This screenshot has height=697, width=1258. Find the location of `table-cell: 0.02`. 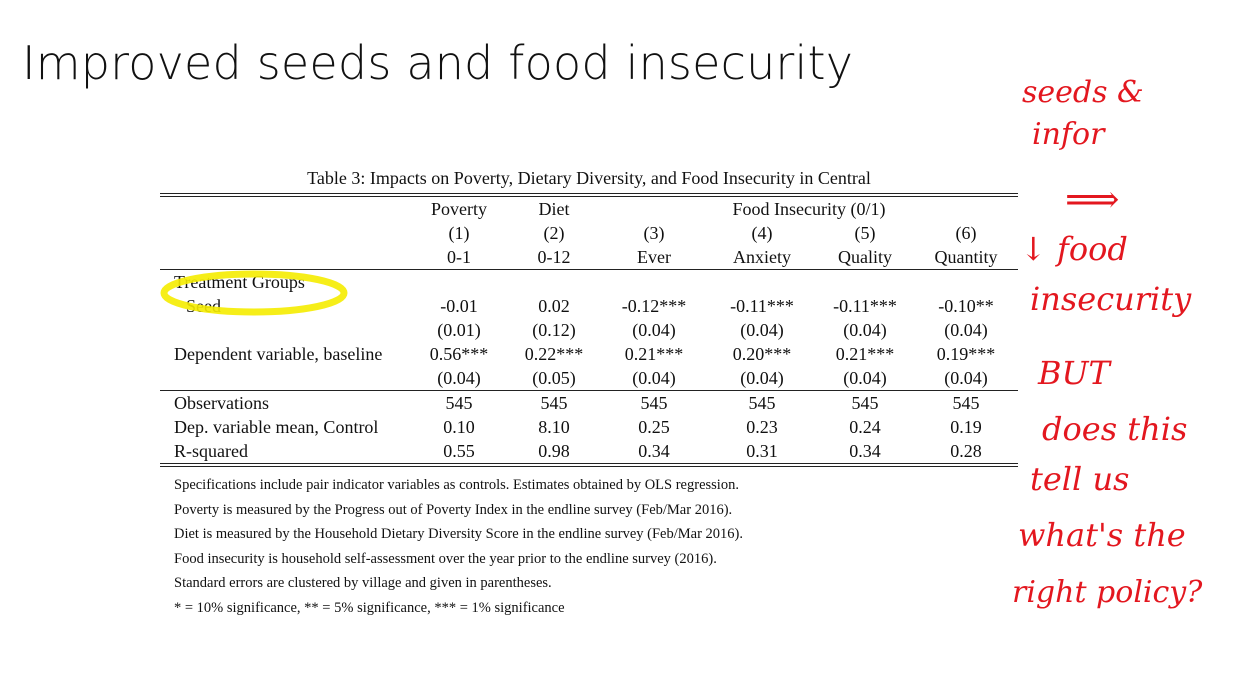

table-cell: 0.02 is located at coordinates (554, 306).